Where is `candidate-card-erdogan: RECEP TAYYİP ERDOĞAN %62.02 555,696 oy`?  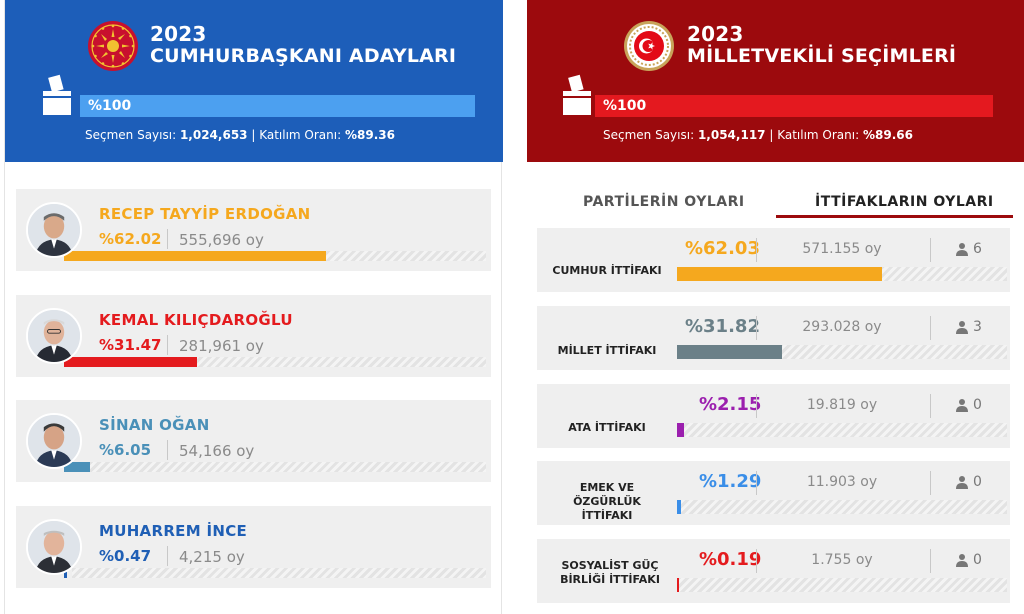 candidate-card-erdogan: RECEP TAYYİP ERDOĞAN %62.02 555,696 oy is located at coordinates (253, 230).